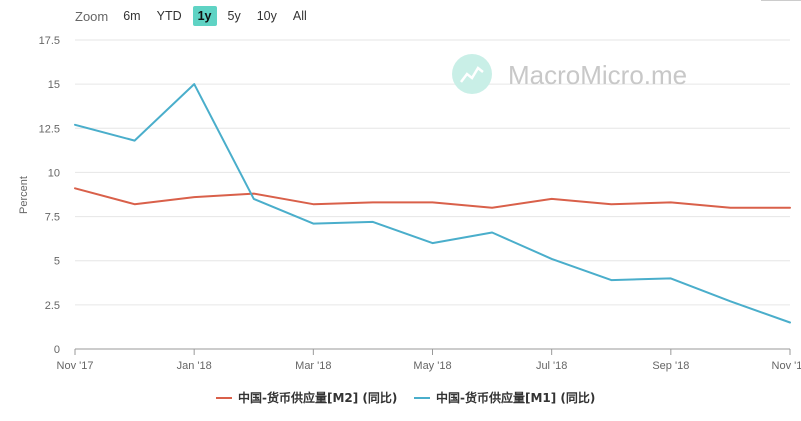  What do you see at coordinates (597, 75) in the screenshot?
I see `watermark-text: MacroMicro.me` at bounding box center [597, 75].